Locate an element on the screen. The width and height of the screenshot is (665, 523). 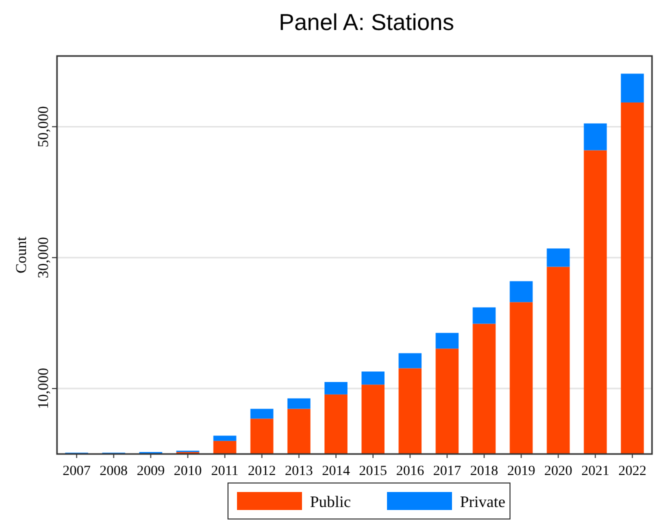
y-tick-label: 10,000 is located at coordinates (44, 389).